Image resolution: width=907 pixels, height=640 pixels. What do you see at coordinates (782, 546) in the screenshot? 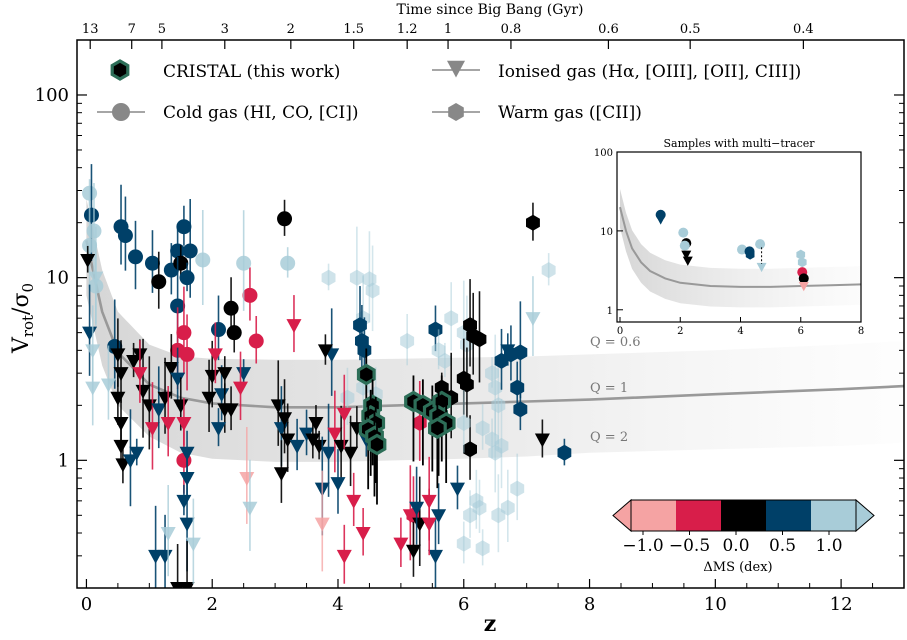
I see `colorbar-tick-label: 0.5` at bounding box center [782, 546].